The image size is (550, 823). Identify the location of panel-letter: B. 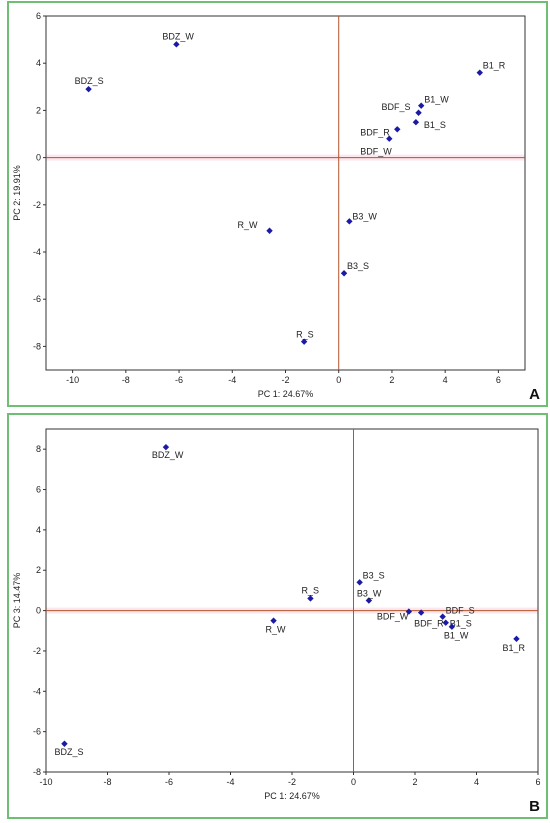
(534, 806).